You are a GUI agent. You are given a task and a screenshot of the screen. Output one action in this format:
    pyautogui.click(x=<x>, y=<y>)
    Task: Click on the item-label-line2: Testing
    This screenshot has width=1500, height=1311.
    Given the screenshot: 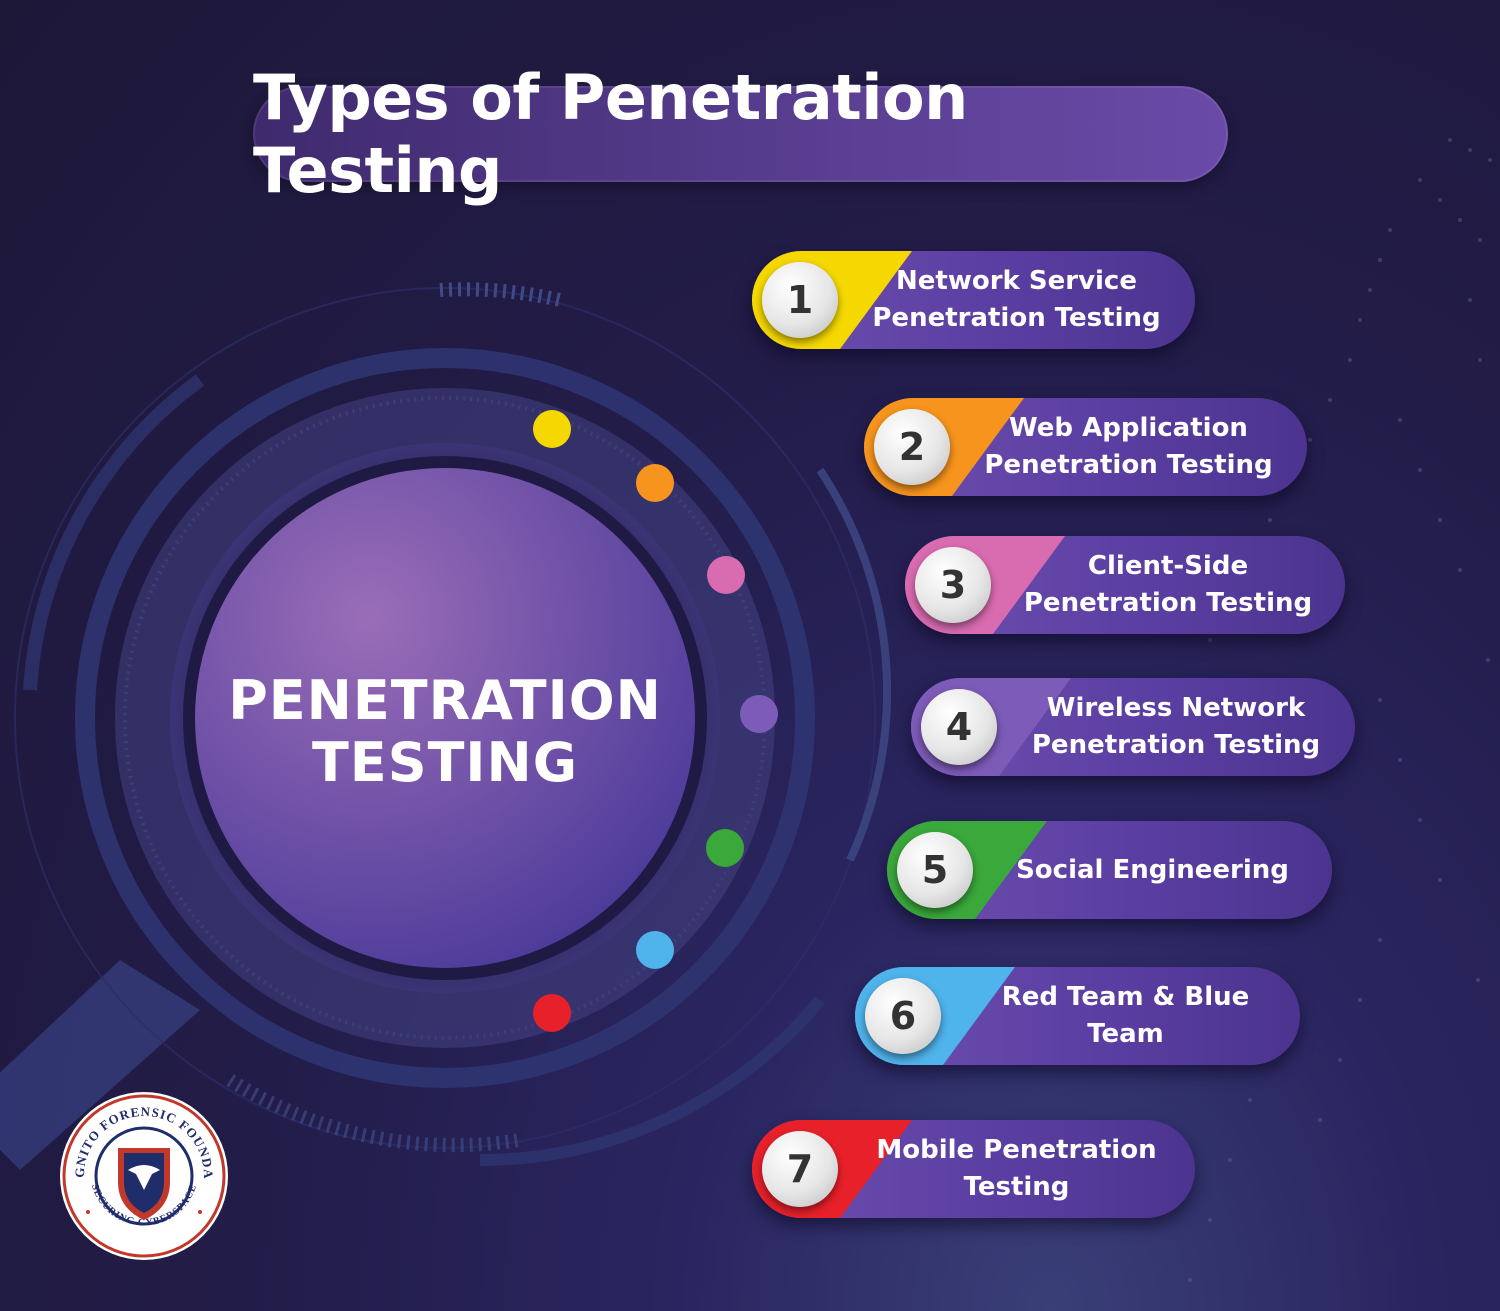 What is the action you would take?
    pyautogui.click(x=1016, y=1187)
    